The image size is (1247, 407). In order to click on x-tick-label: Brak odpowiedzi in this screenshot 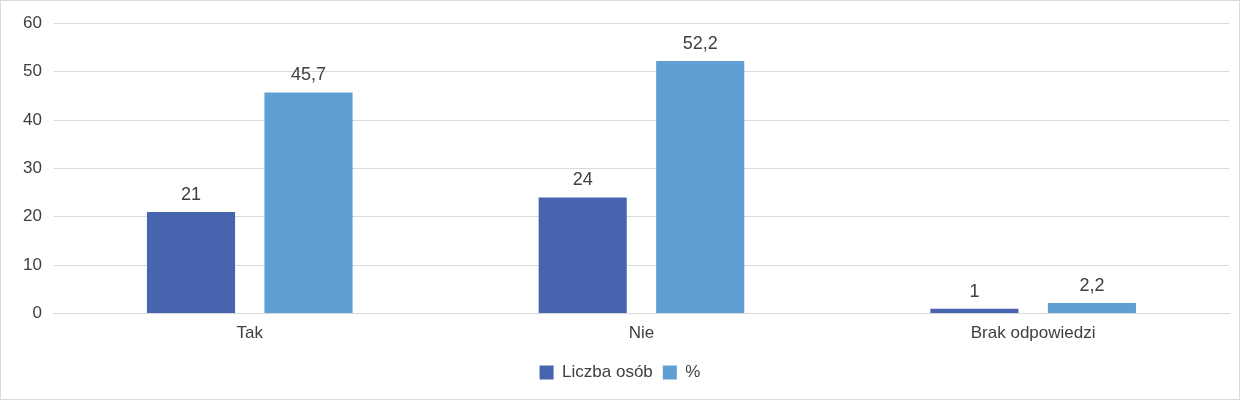, I will do `click(1033, 333)`.